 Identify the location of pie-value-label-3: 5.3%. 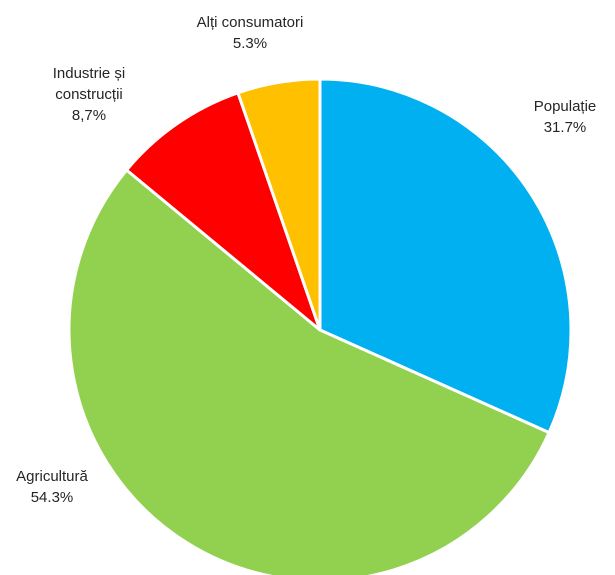
(250, 43).